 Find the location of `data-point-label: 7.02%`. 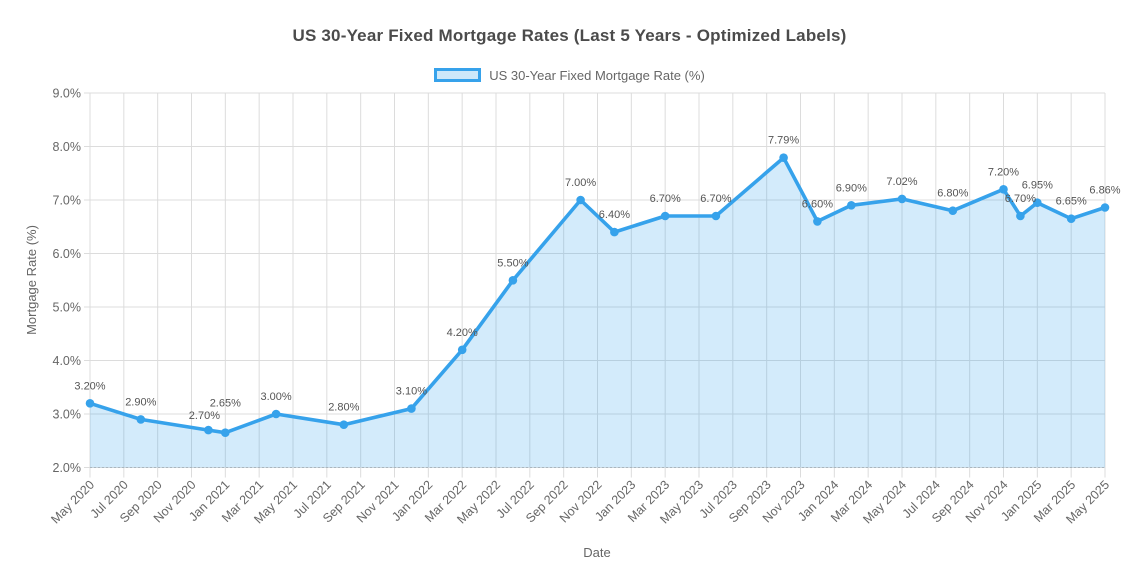

data-point-label: 7.02% is located at coordinates (901, 182).